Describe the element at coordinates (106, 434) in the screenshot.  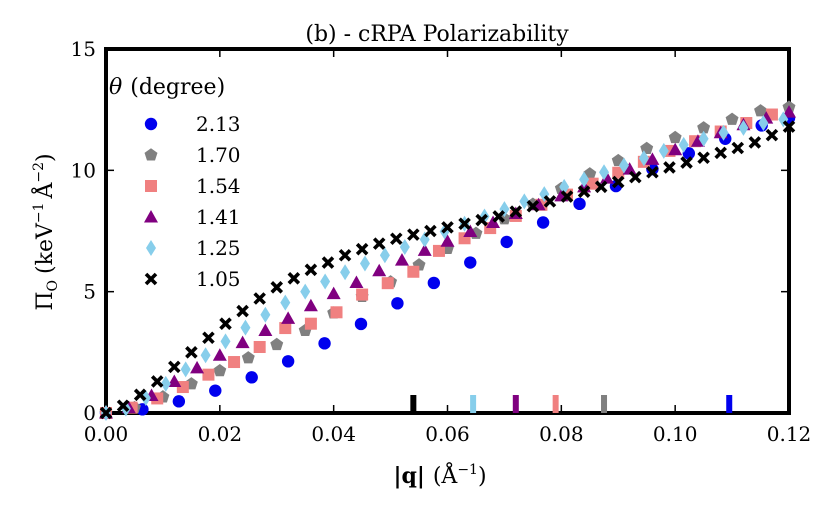
I see `x-tick-label: 0.00` at that location.